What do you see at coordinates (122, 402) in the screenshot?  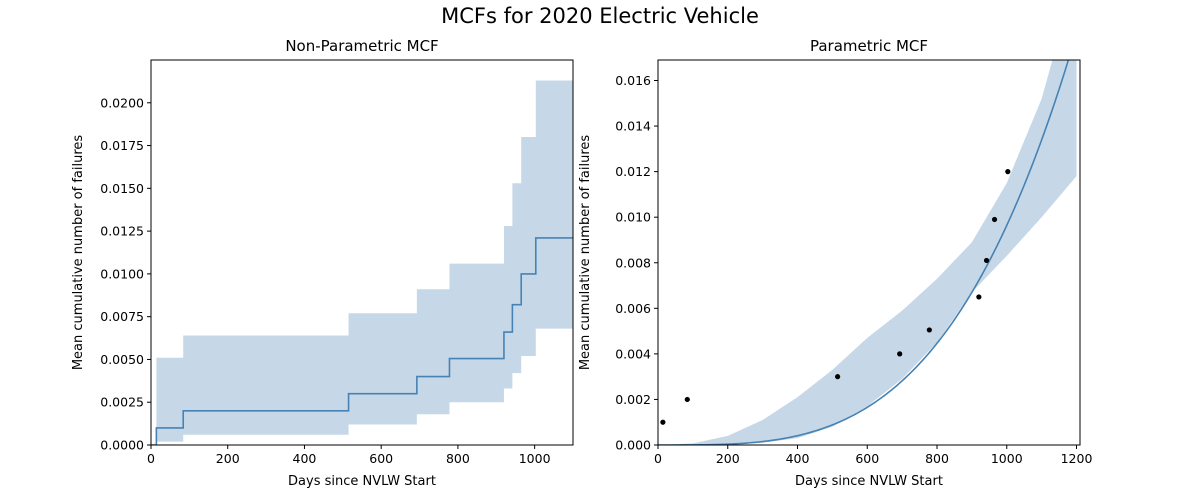 I see `y-tick-label: 0.0025` at bounding box center [122, 402].